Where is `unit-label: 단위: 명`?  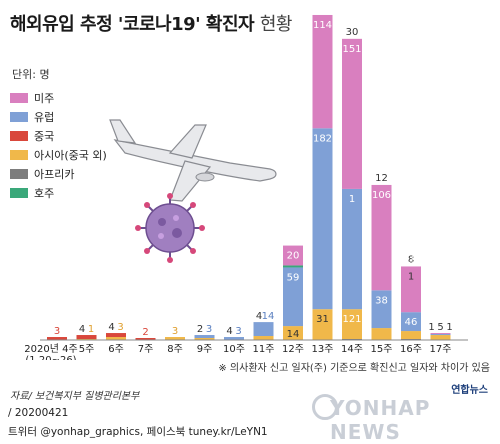
unit-label: 단위: 명 is located at coordinates (31, 74).